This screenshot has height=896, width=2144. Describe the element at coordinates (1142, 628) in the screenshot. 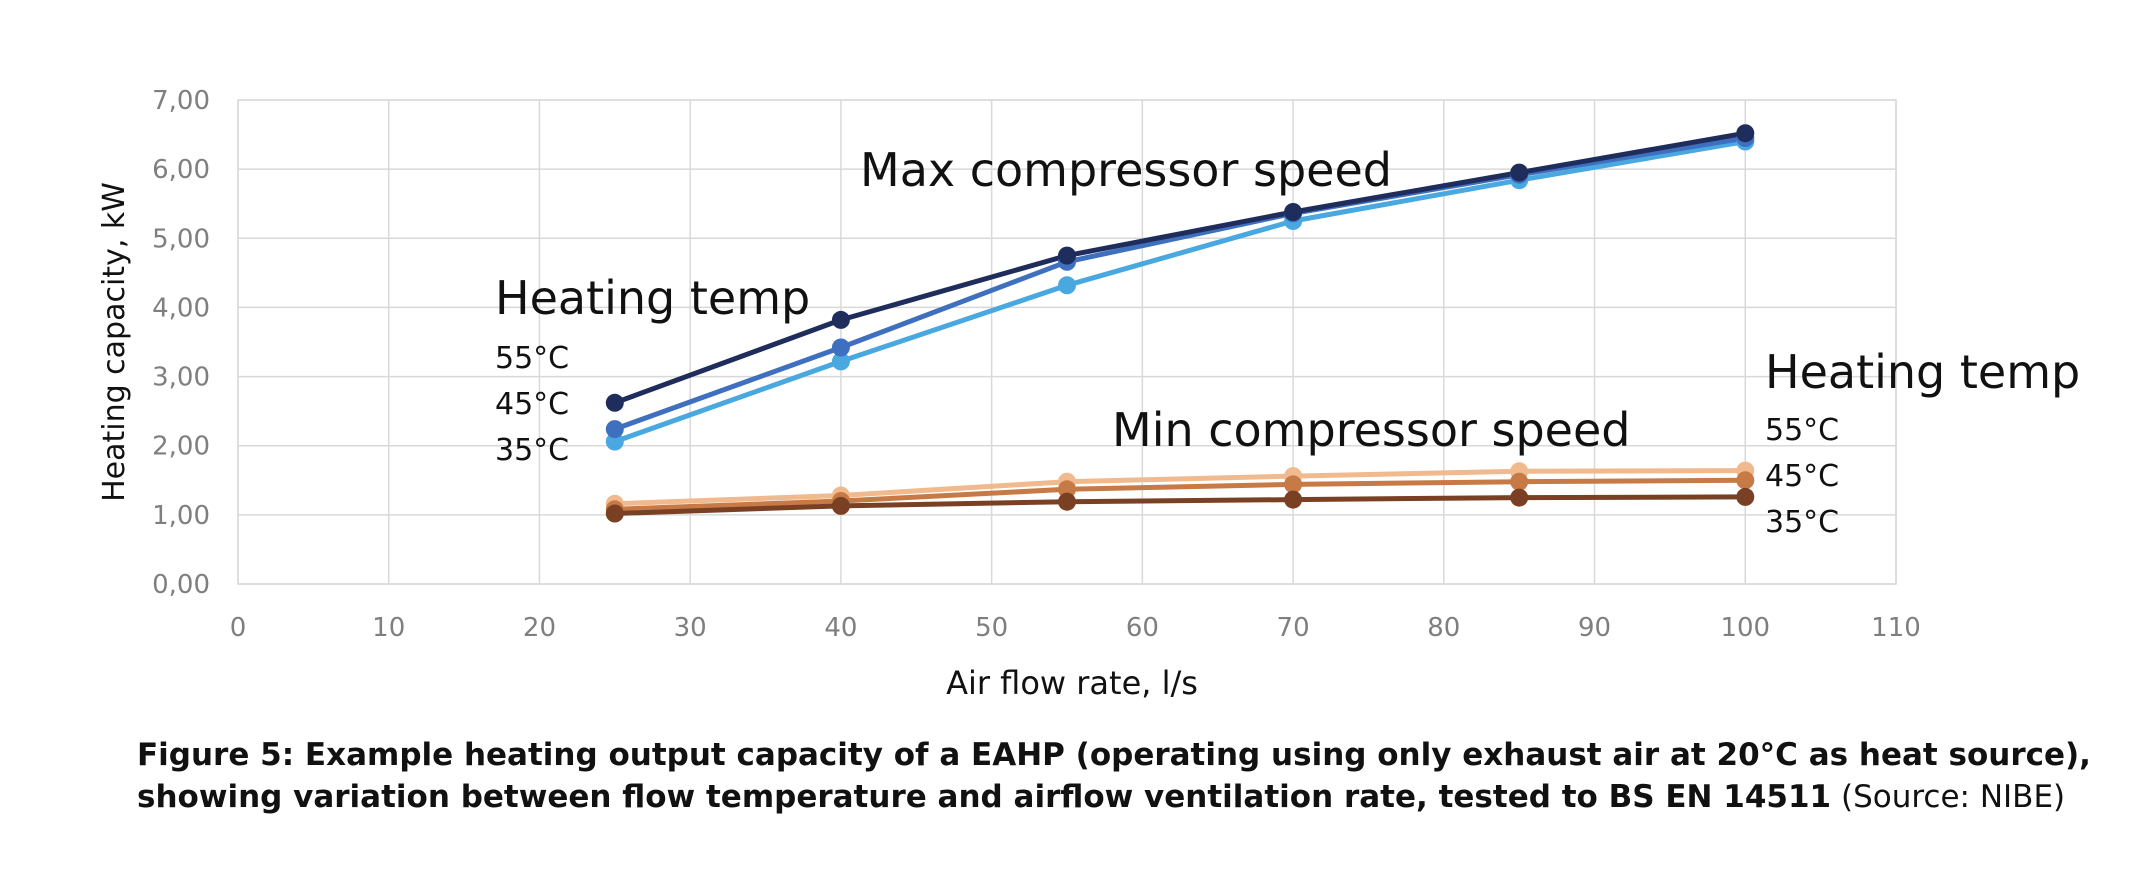

I see `x-tick-label: 60` at that location.